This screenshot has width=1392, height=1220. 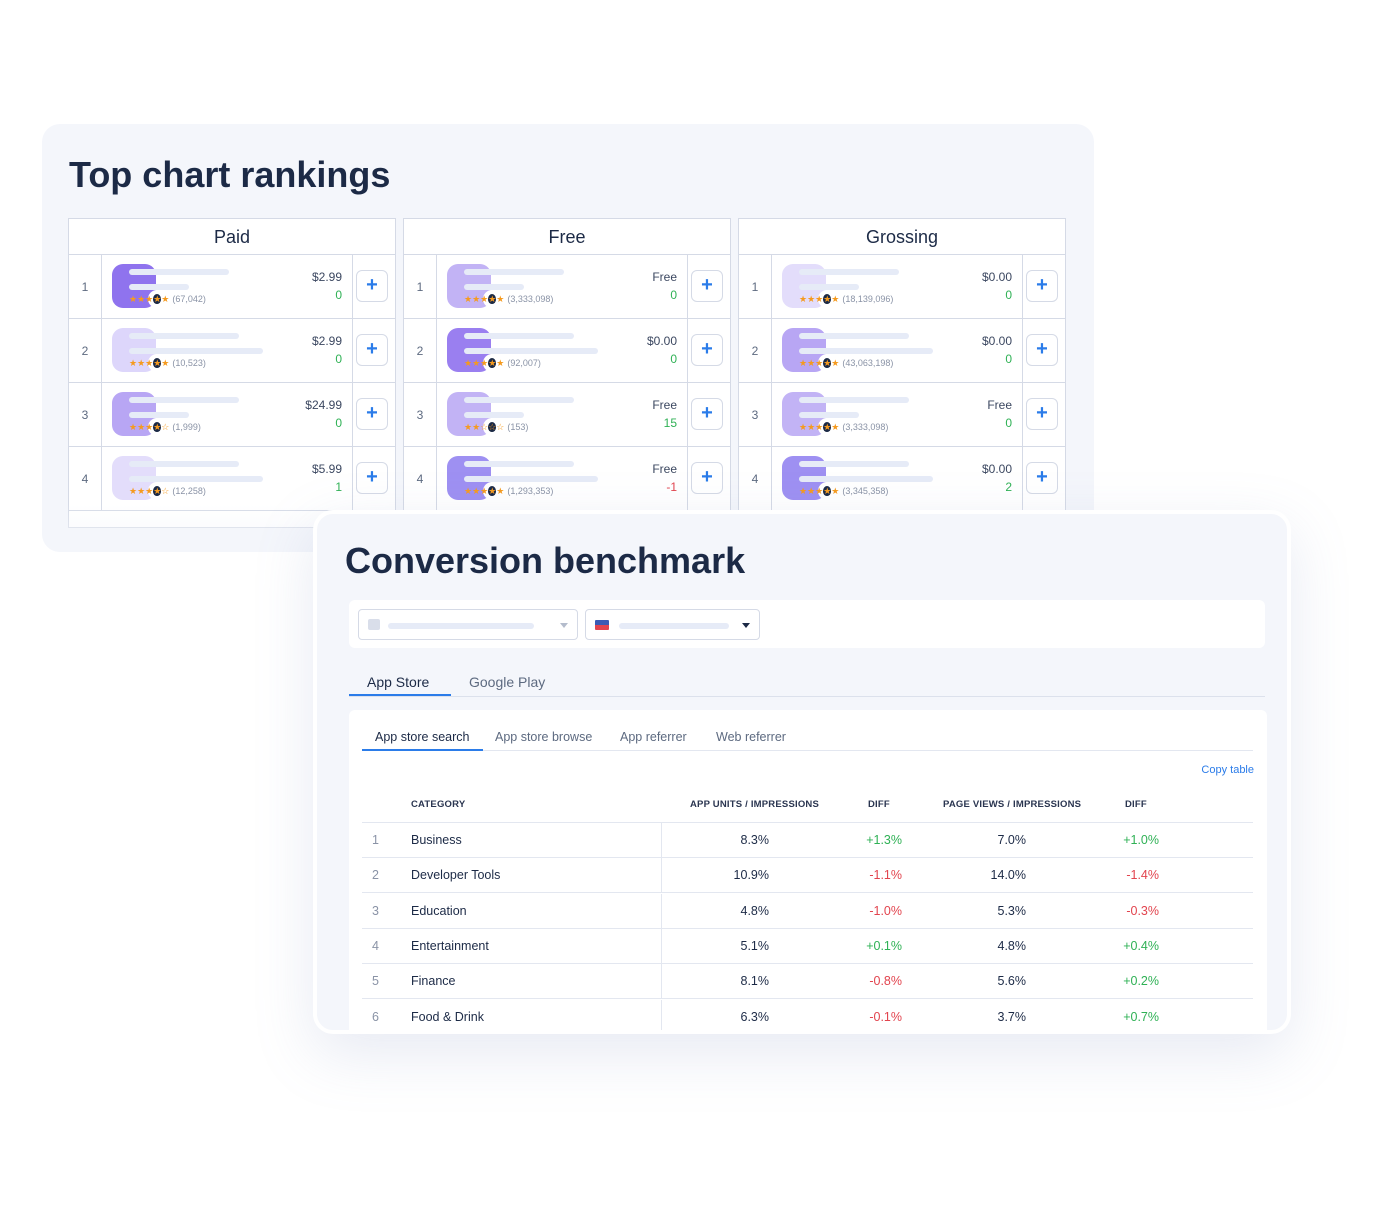 What do you see at coordinates (326, 277) in the screenshot?
I see `app-price: $2.99` at bounding box center [326, 277].